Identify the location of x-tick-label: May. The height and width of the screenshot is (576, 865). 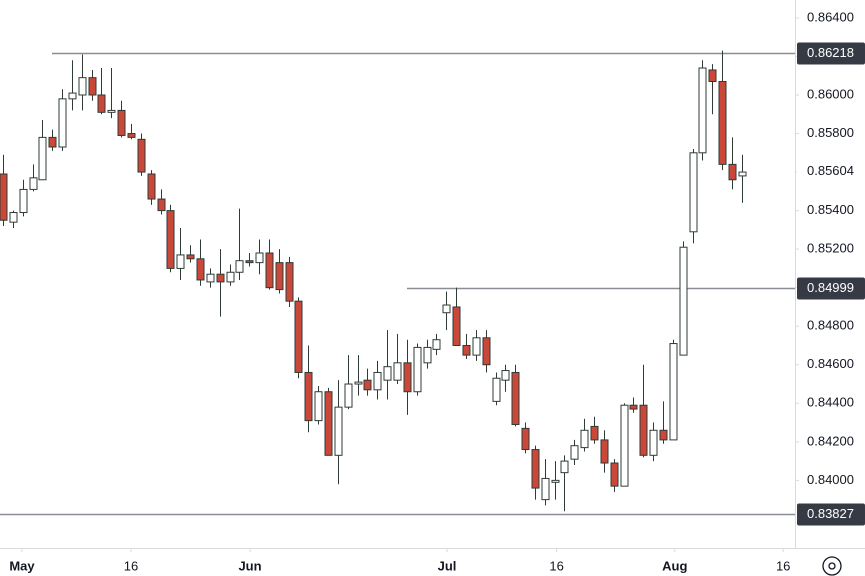
(22, 565).